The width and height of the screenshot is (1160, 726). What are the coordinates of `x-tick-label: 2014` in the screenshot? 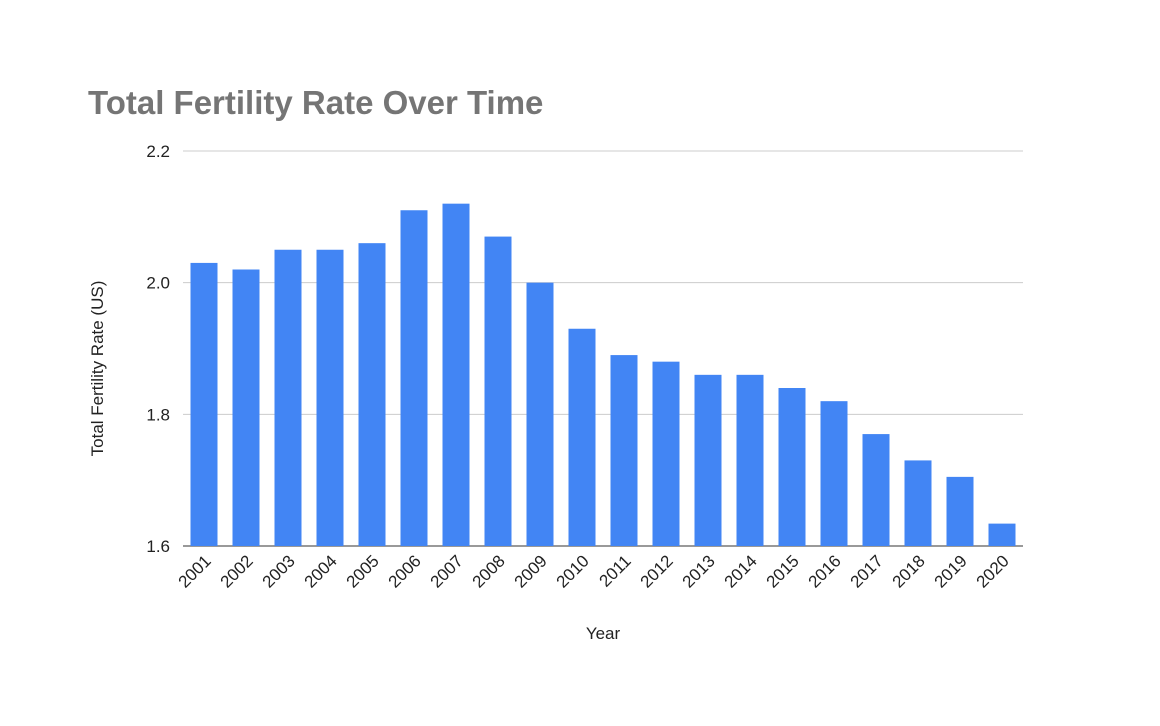 It's located at (741, 571).